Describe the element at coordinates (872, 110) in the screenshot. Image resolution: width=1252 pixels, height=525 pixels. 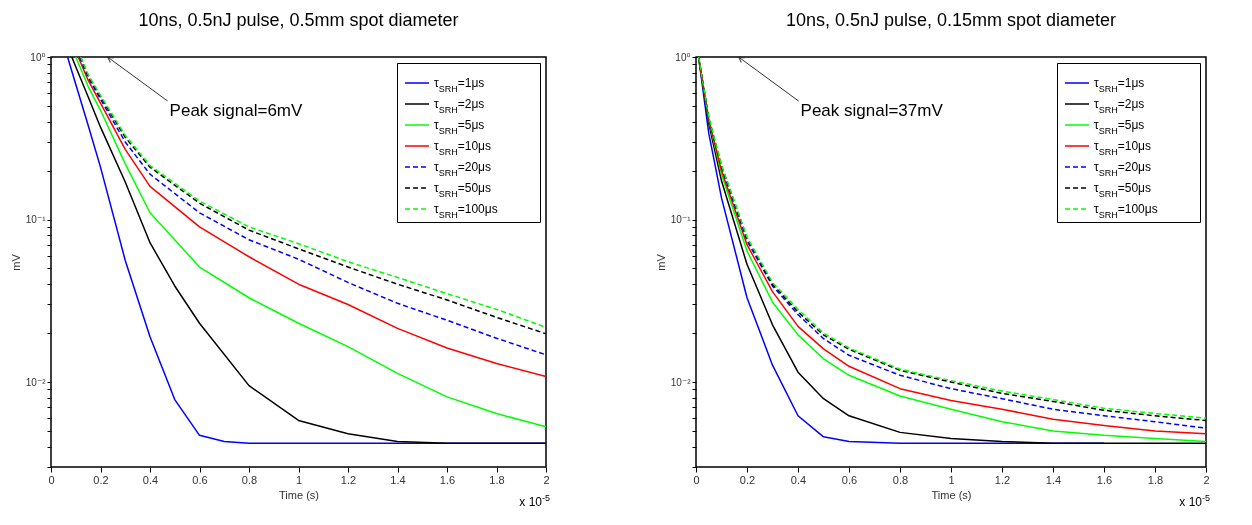
I see `annotation: Peak signal=37mV` at that location.